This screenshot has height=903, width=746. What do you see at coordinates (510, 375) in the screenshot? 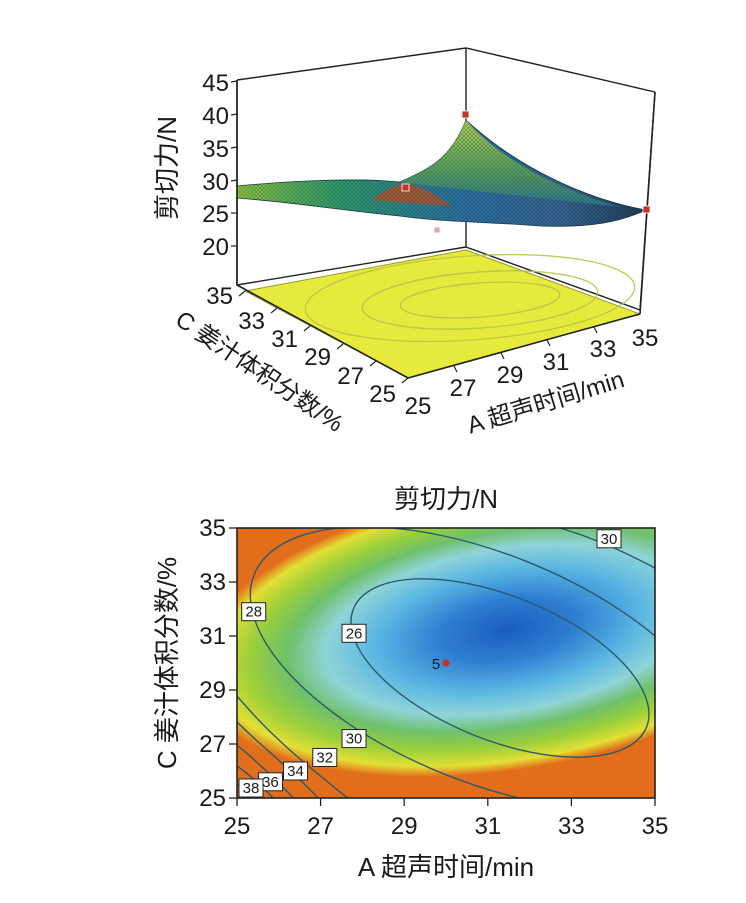
I see `x-tick-label: 29` at bounding box center [510, 375].